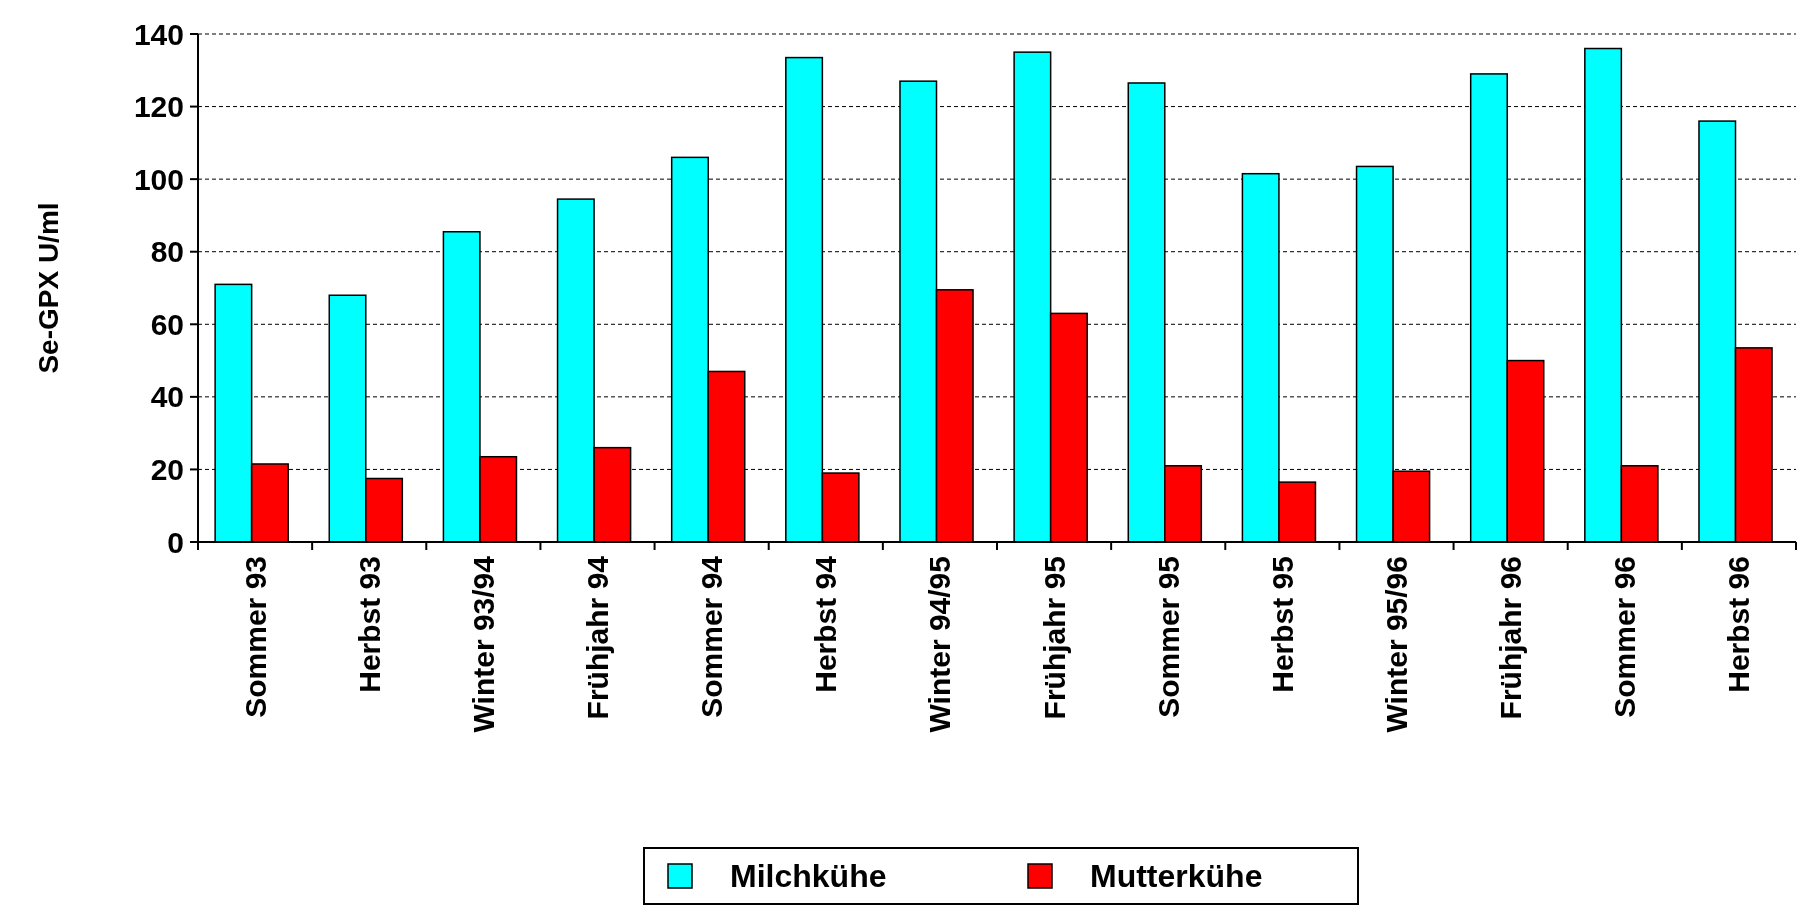 This screenshot has height=911, width=1812. Describe the element at coordinates (1739, 624) in the screenshot. I see `x-tick-label: Herbst 96` at that location.